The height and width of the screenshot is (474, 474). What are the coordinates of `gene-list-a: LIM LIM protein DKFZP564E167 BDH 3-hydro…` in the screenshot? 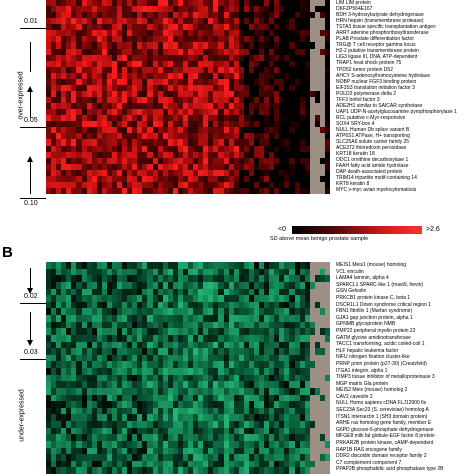 It's located at (405, 97).